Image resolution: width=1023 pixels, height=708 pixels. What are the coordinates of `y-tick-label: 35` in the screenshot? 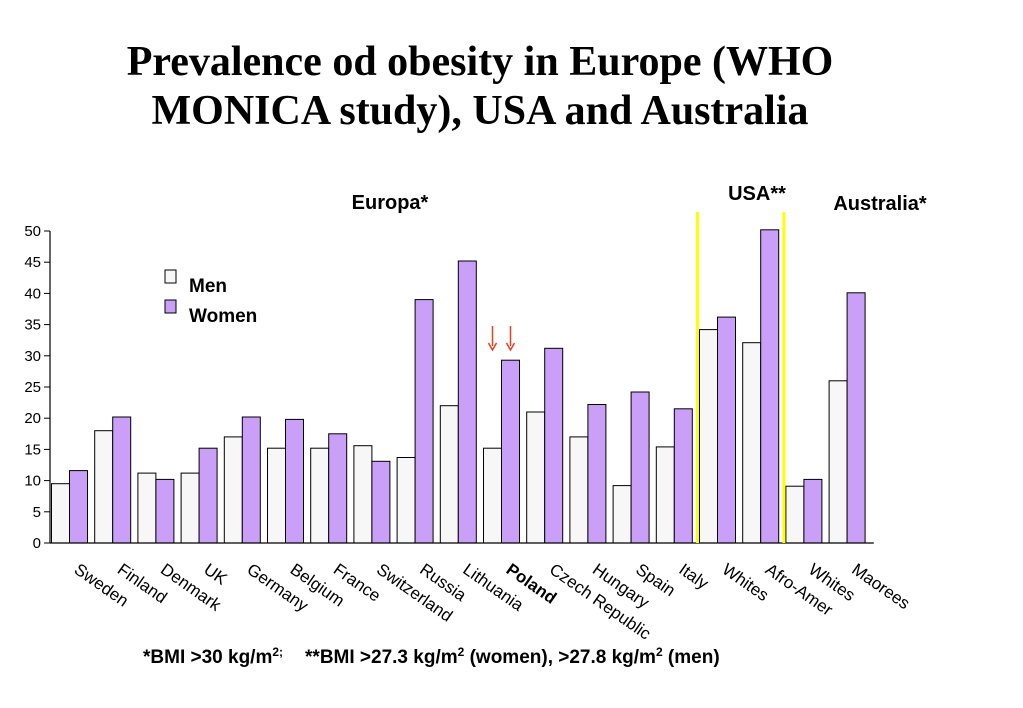 It's located at (32, 325).